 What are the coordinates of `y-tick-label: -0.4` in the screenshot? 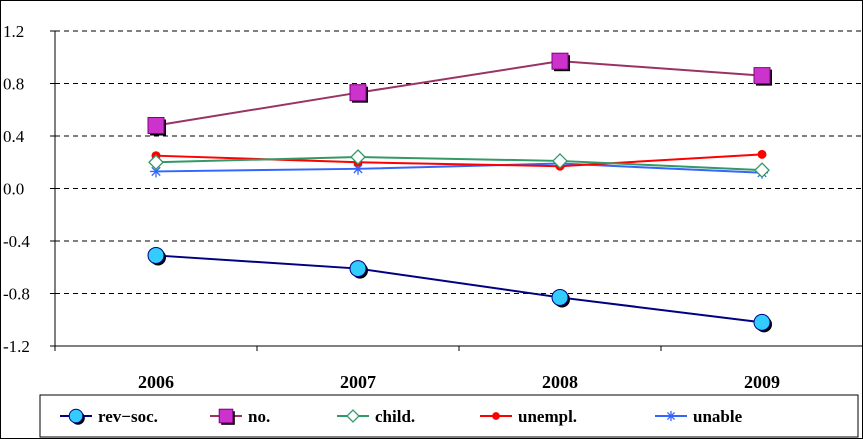 It's located at (16, 241).